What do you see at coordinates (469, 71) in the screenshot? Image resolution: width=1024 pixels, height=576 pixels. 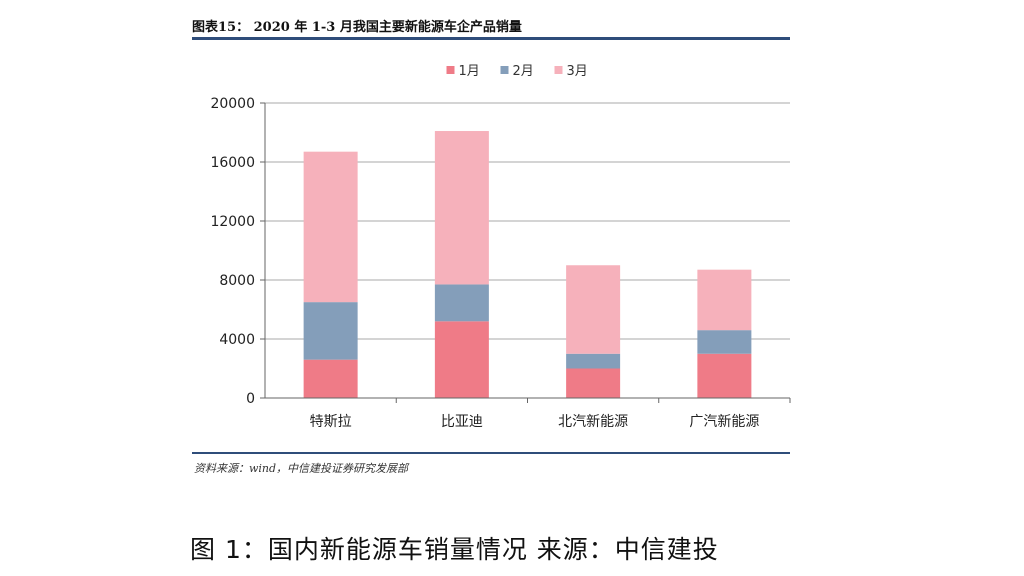 I see `legend-label: 1月` at bounding box center [469, 71].